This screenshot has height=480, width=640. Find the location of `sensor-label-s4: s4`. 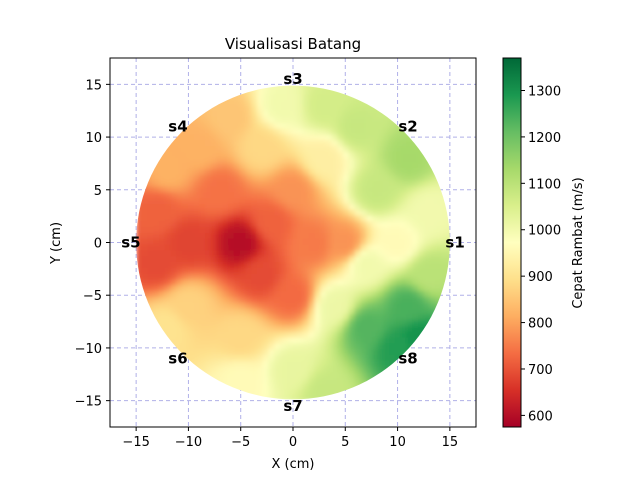

sensor-label-s4: s4 is located at coordinates (177, 127).